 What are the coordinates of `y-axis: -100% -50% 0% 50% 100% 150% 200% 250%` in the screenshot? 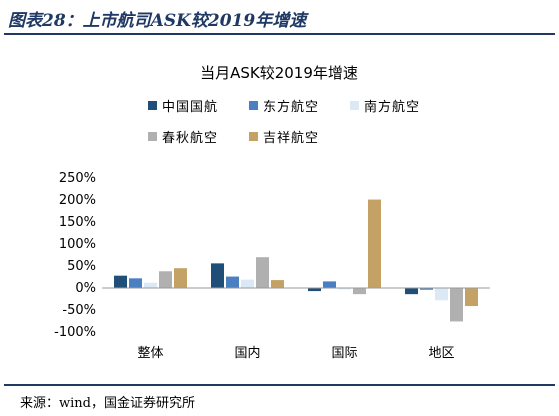 It's located at (75, 255).